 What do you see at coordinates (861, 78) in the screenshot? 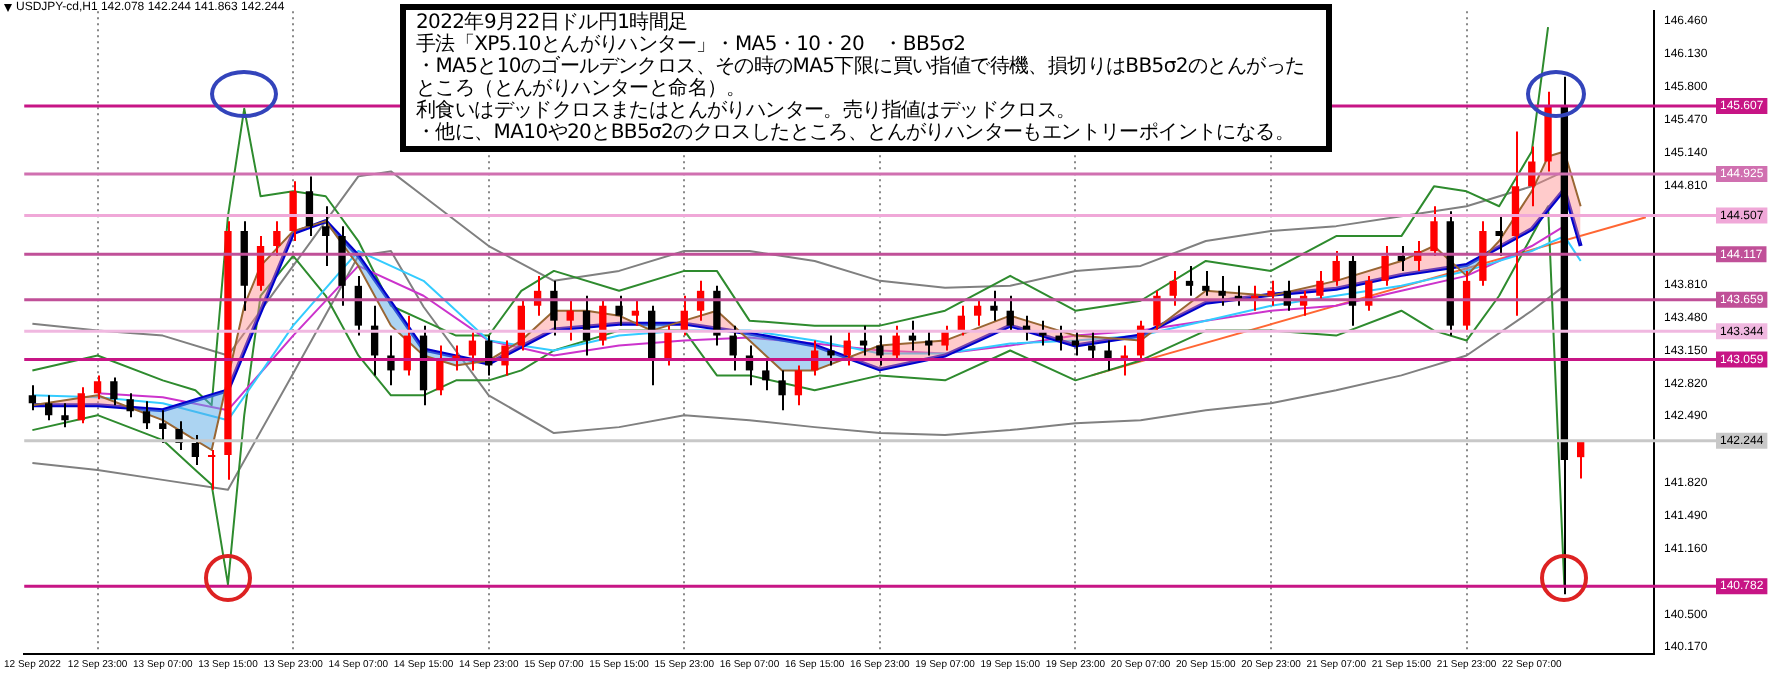
I see `annotation: ・MA5と10のゴールデンクロス、その時のMA5下限に買い指値で待機、損切りはBB5σ2のとんがったところ（とんがりハンターと命名）。` at bounding box center [861, 78].